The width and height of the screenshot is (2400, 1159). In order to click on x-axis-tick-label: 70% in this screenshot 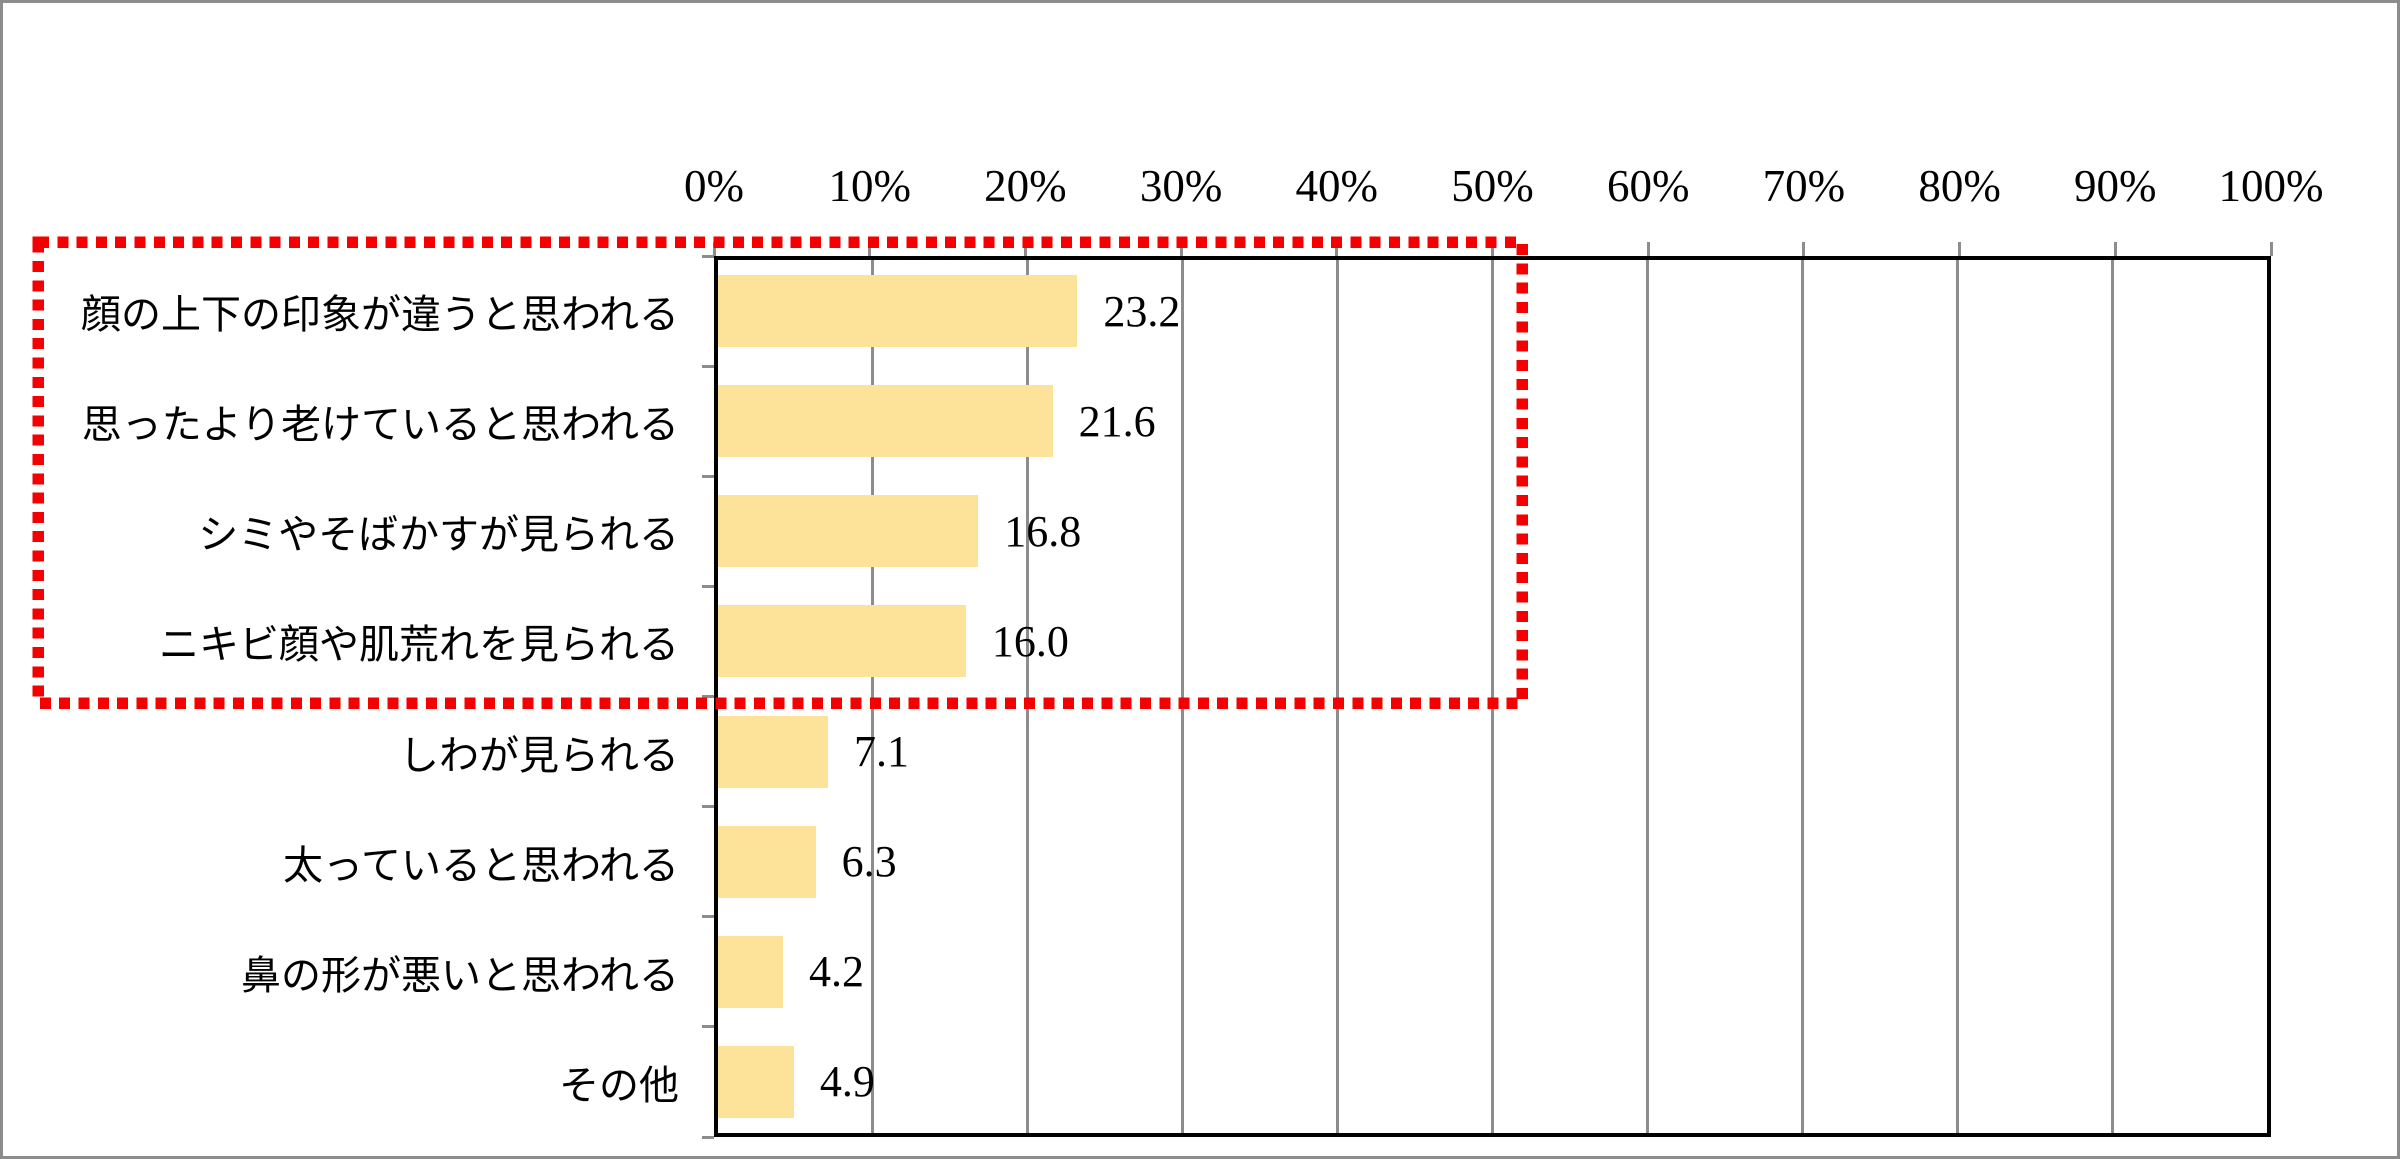, I will do `click(1804, 186)`.